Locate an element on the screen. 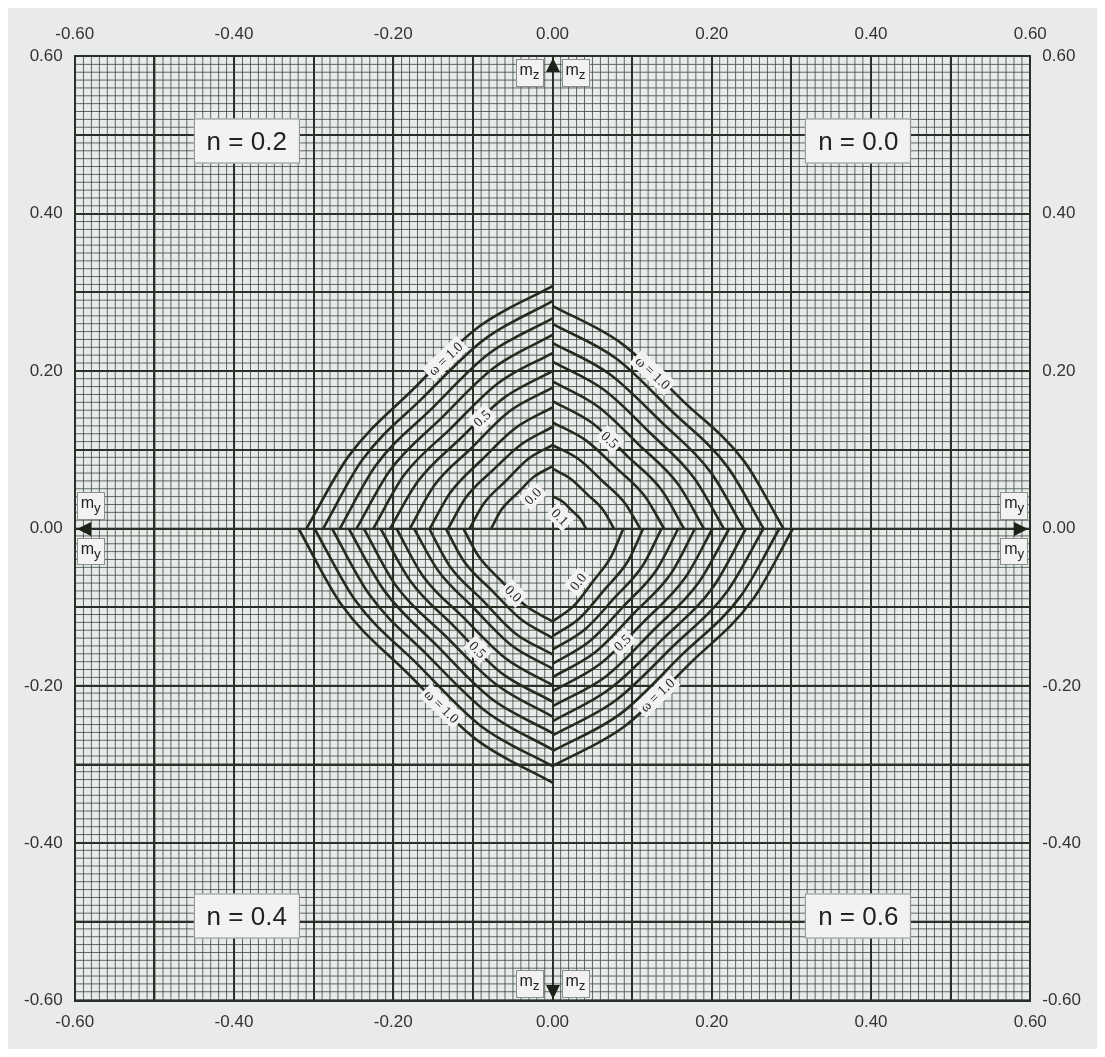 The width and height of the screenshot is (1105, 1057). x2-tick-label: 0.00 is located at coordinates (552, 33).